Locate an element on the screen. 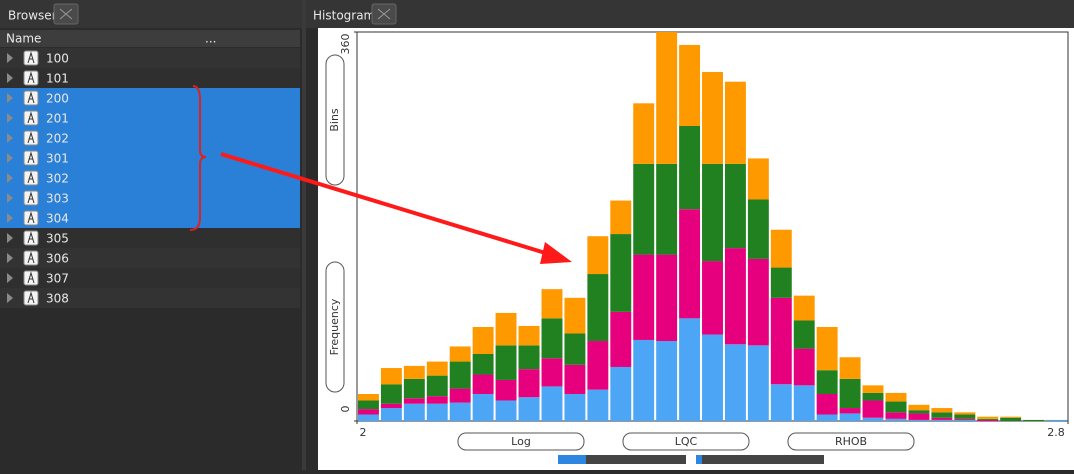  axis-button-label: Bins is located at coordinates (334, 120).